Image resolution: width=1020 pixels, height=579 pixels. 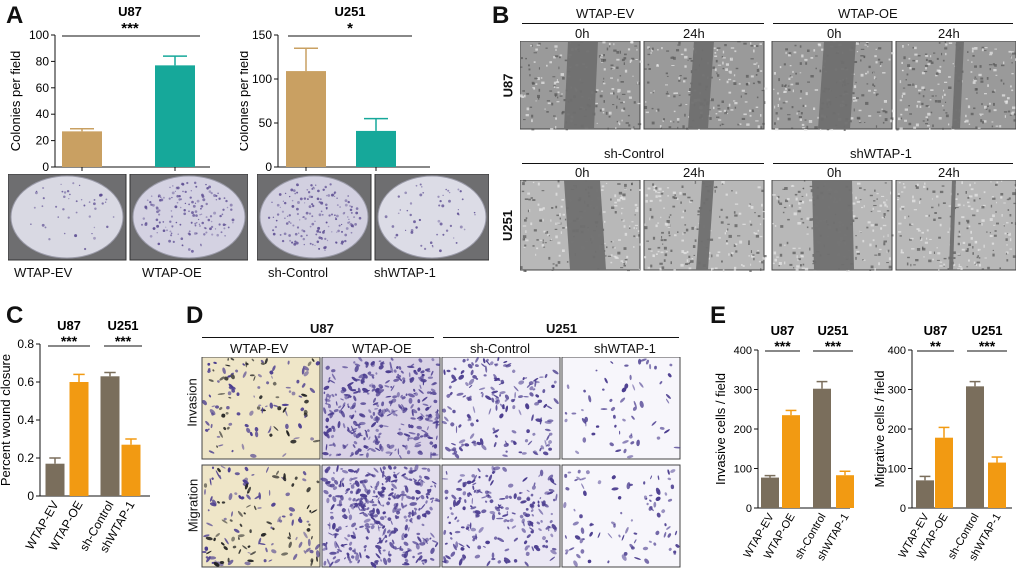 I want to click on d-col-shwtap: shWTAP-1, so click(x=625, y=348).